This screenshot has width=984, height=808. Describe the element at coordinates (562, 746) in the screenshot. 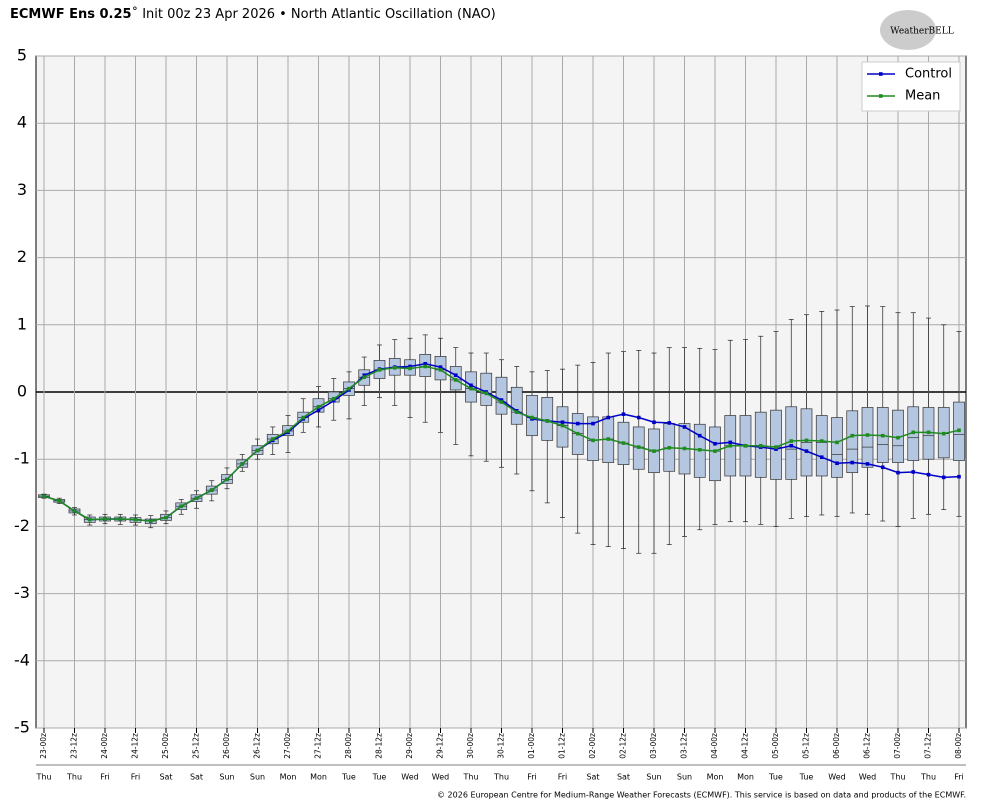

I see `x-tick-label: 01-12z` at that location.